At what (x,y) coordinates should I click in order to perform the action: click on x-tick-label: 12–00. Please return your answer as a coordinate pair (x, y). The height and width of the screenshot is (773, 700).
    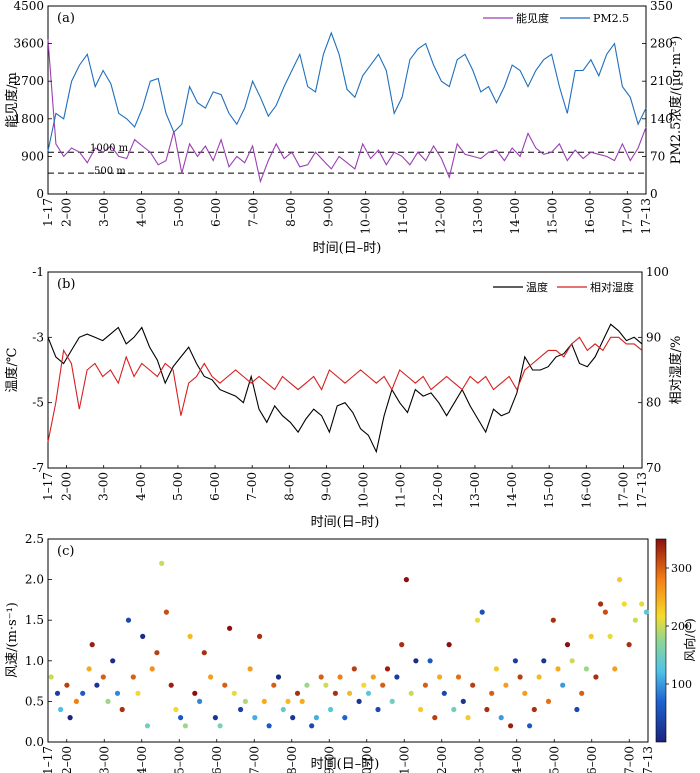
    Looking at the image, I should click on (440, 216).